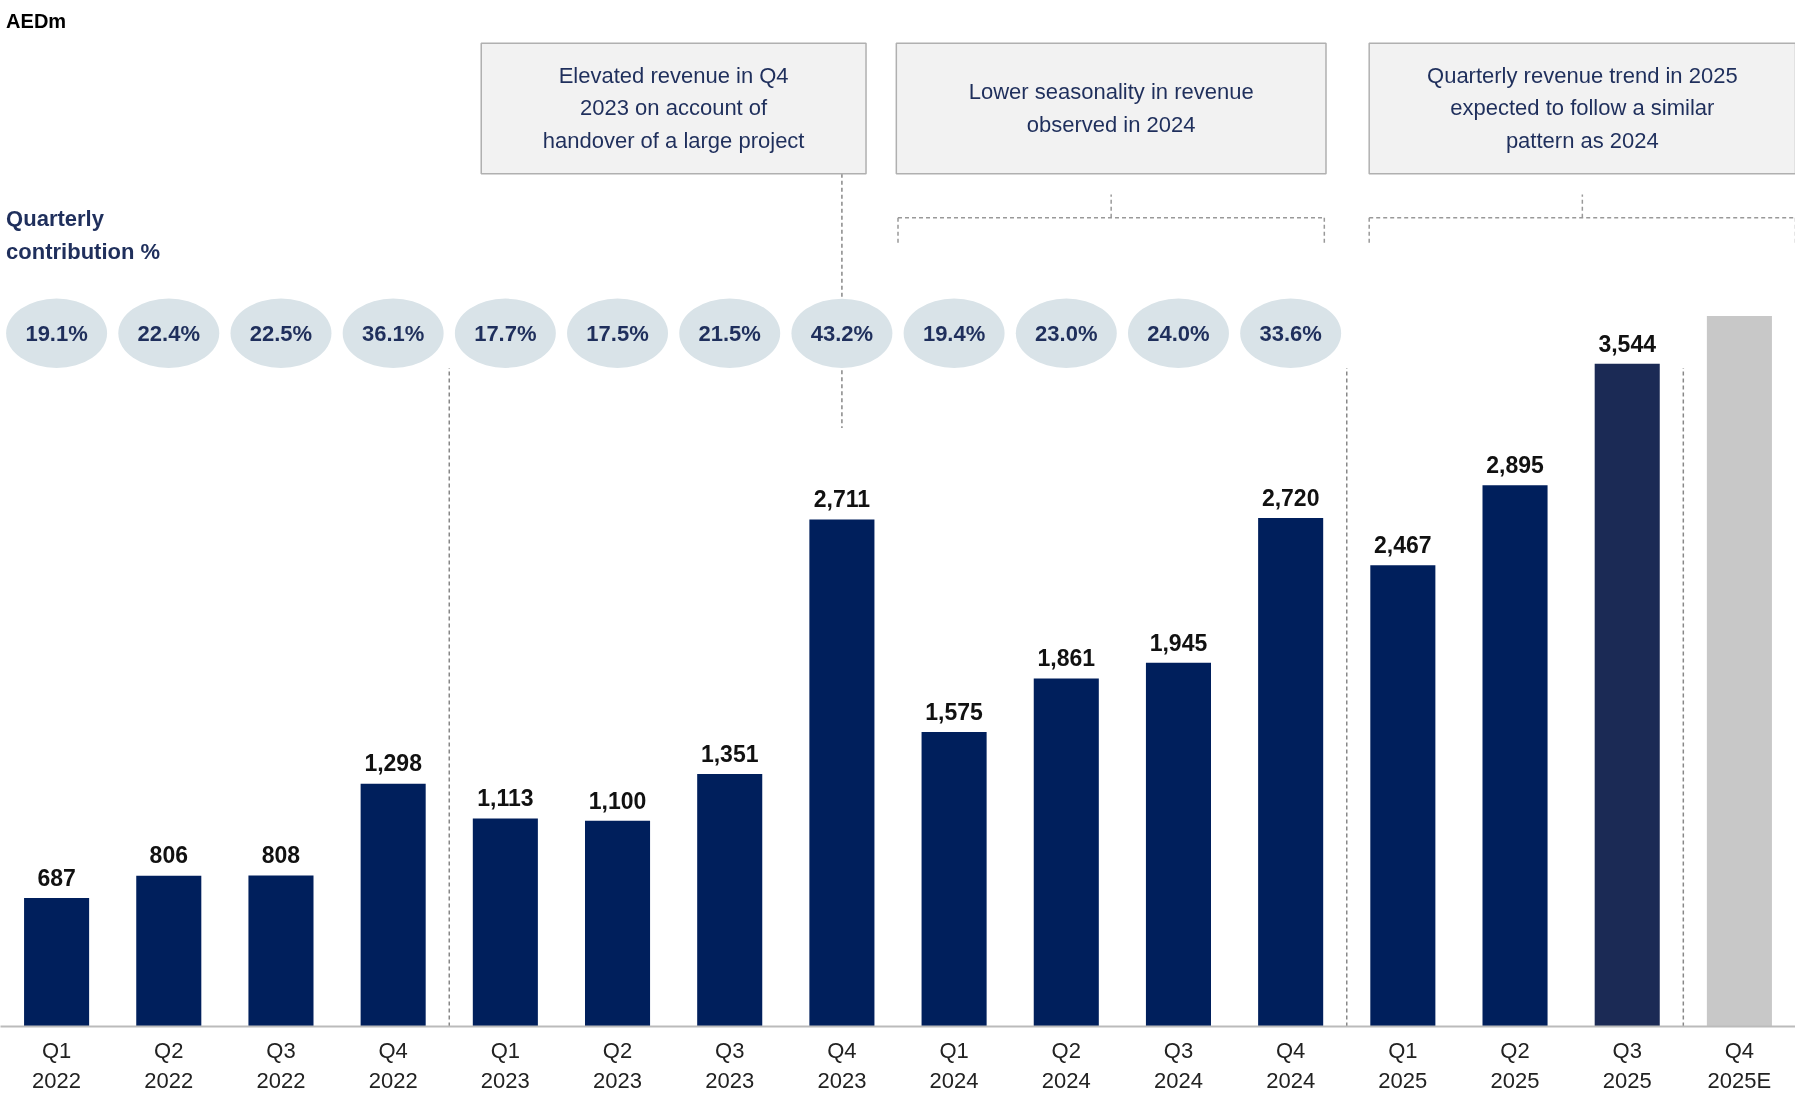 The image size is (1795, 1095). Describe the element at coordinates (505, 1065) in the screenshot. I see `x-tick-label: Q1 2023` at that location.